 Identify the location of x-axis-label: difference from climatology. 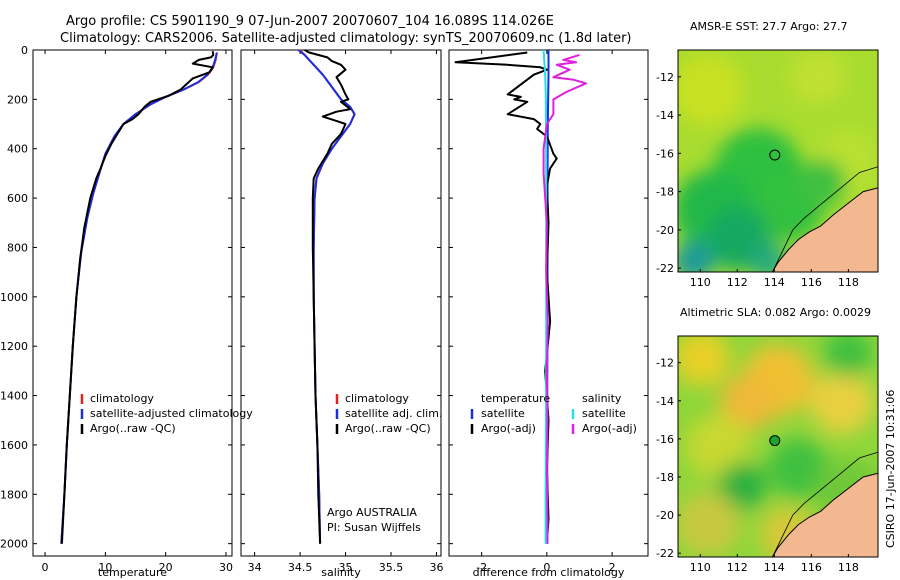
(549, 572).